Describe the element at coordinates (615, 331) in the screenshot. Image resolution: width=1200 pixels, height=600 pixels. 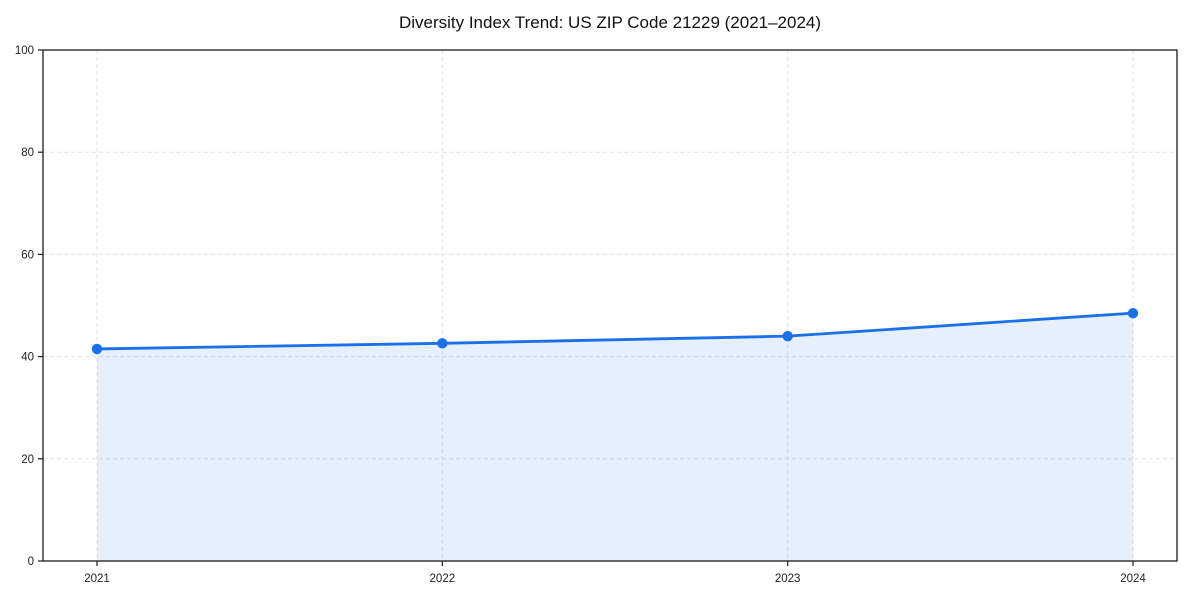
I see `trend-line` at that location.